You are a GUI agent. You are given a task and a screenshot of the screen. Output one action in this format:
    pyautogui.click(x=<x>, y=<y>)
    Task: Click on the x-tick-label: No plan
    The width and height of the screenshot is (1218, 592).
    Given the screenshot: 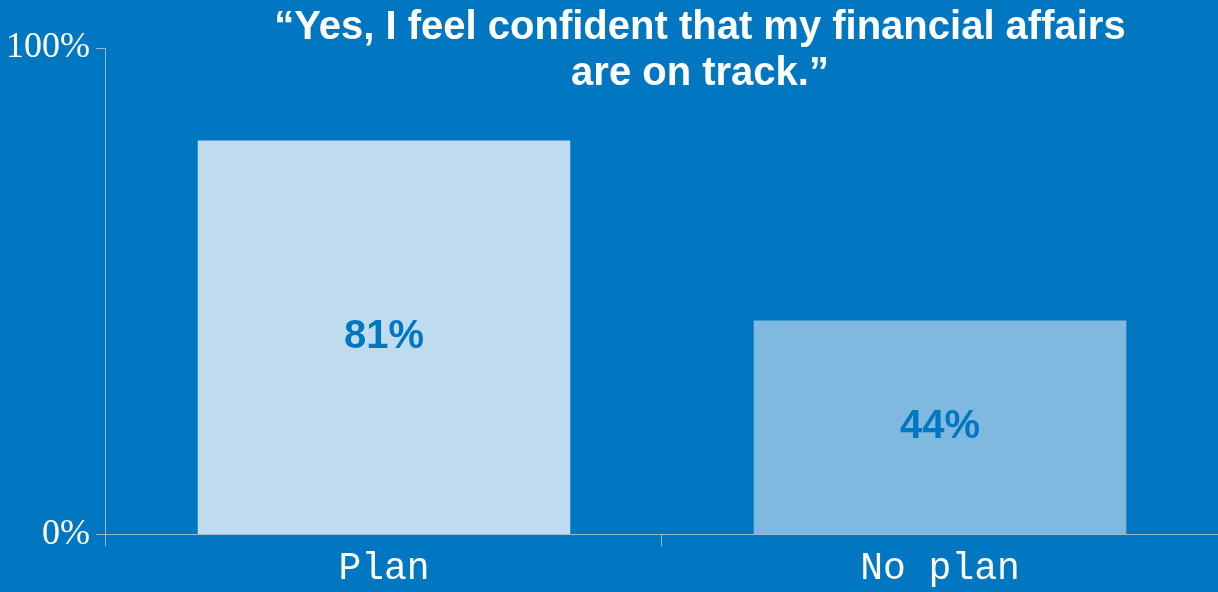 What is the action you would take?
    pyautogui.click(x=940, y=569)
    